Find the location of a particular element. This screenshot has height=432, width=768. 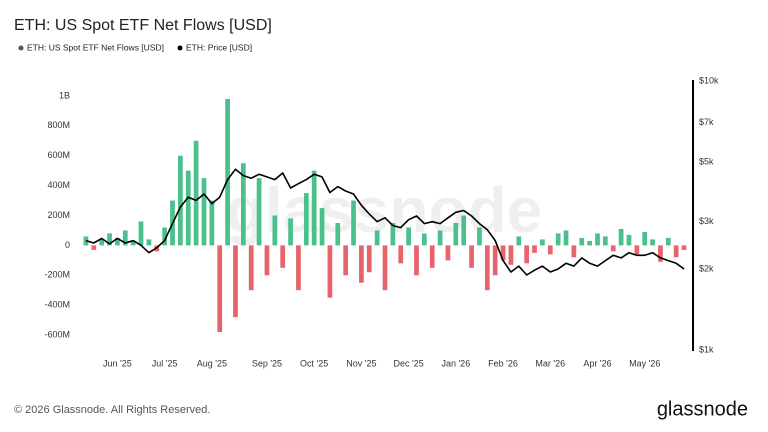

y-tick-label: 600M is located at coordinates (58, 155).